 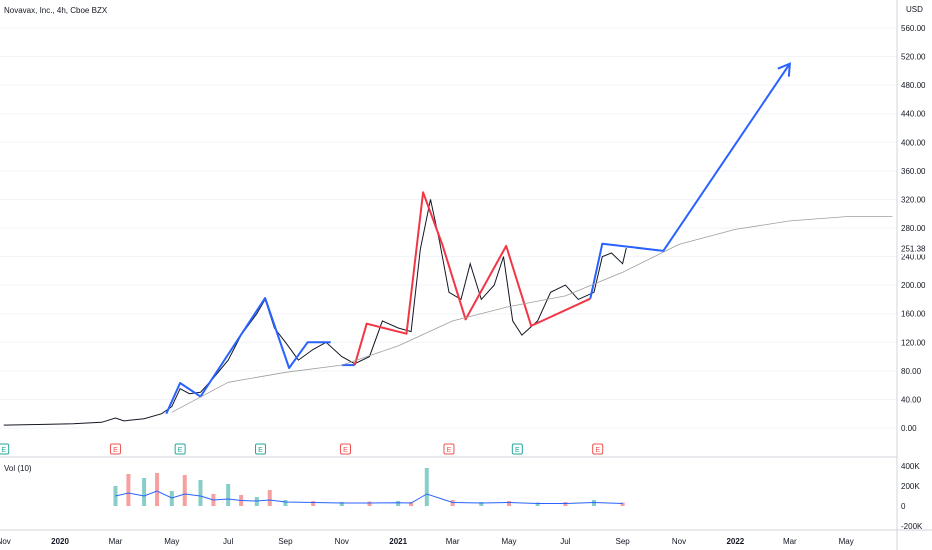 What do you see at coordinates (913, 114) in the screenshot?
I see `price-tick-label: 440.00` at bounding box center [913, 114].